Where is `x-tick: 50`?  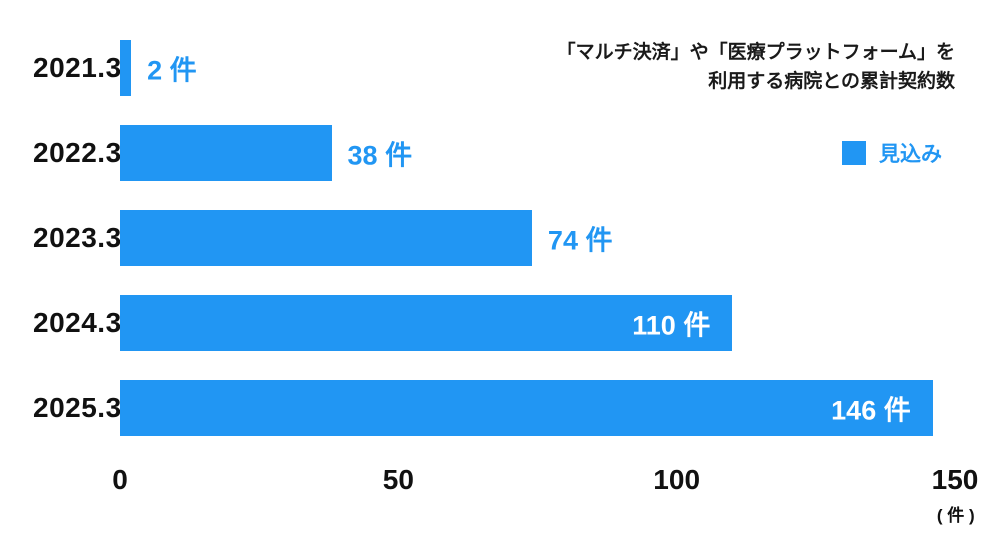 x-tick: 50 is located at coordinates (398, 479).